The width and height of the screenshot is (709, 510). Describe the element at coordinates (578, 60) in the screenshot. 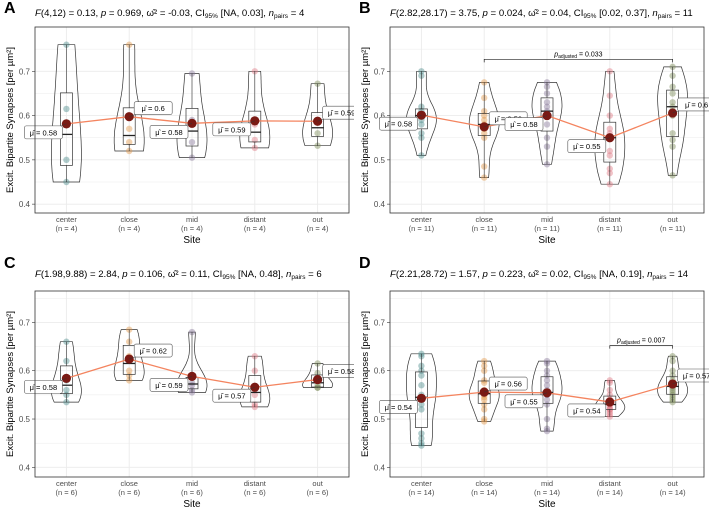

I see `significance-bracket` at that location.